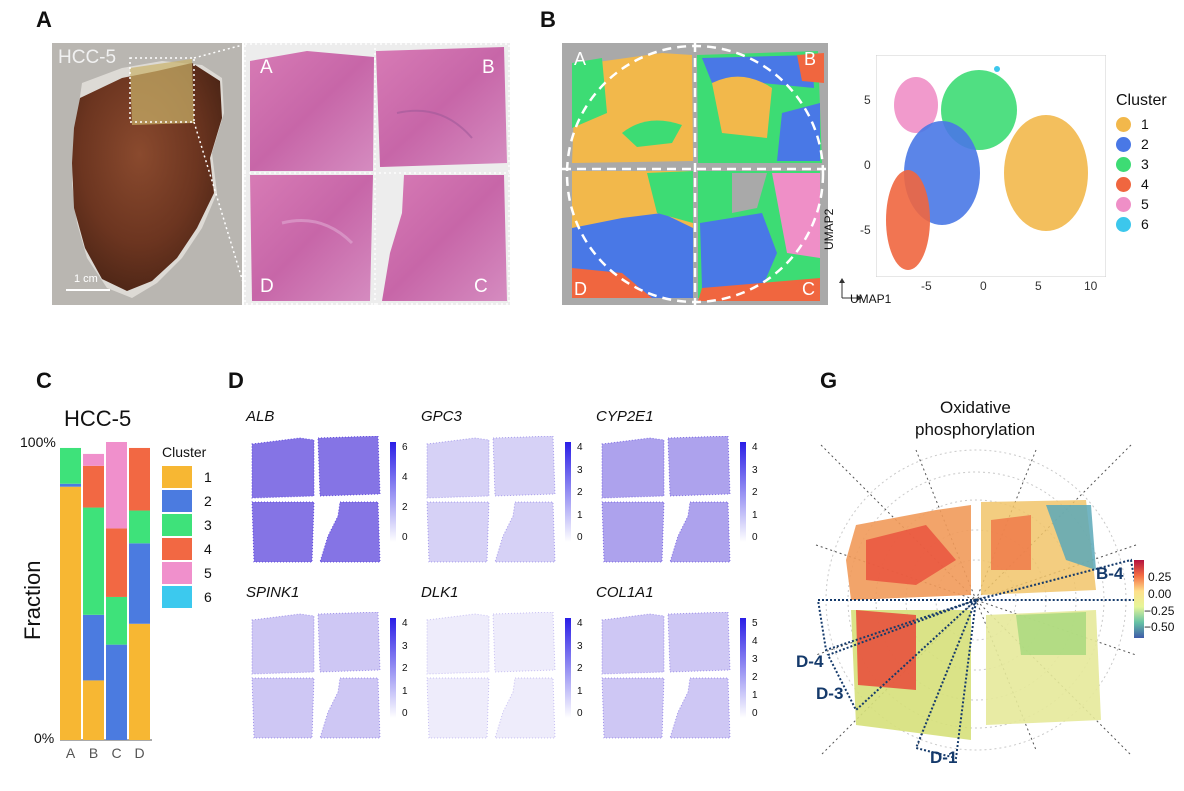  Describe the element at coordinates (871, 299) in the screenshot. I see `umap-xlabel: UMAP1` at that location.